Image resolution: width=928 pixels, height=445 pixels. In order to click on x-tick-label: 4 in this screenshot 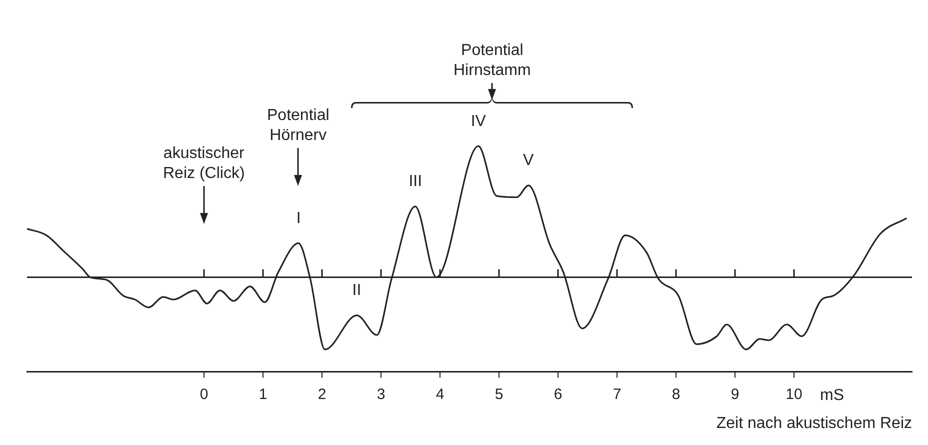, I will do `click(440, 394)`.